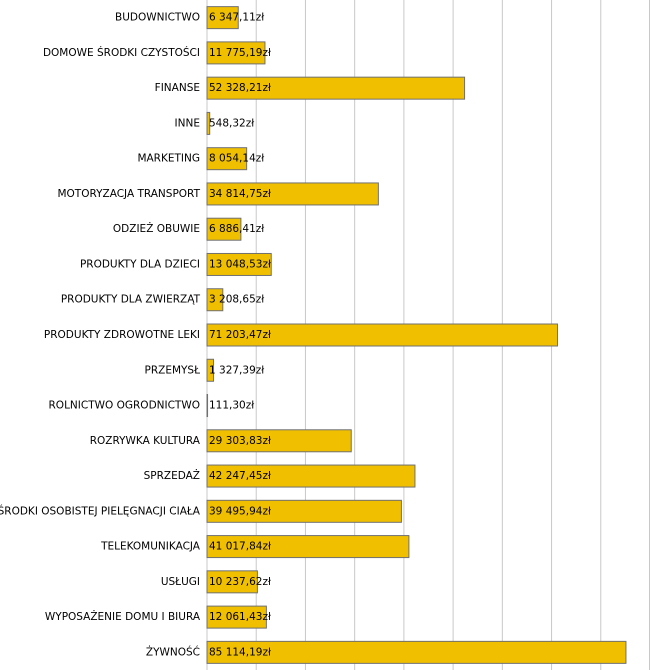  I want to click on value-label: 85 114,19zł, so click(240, 652).